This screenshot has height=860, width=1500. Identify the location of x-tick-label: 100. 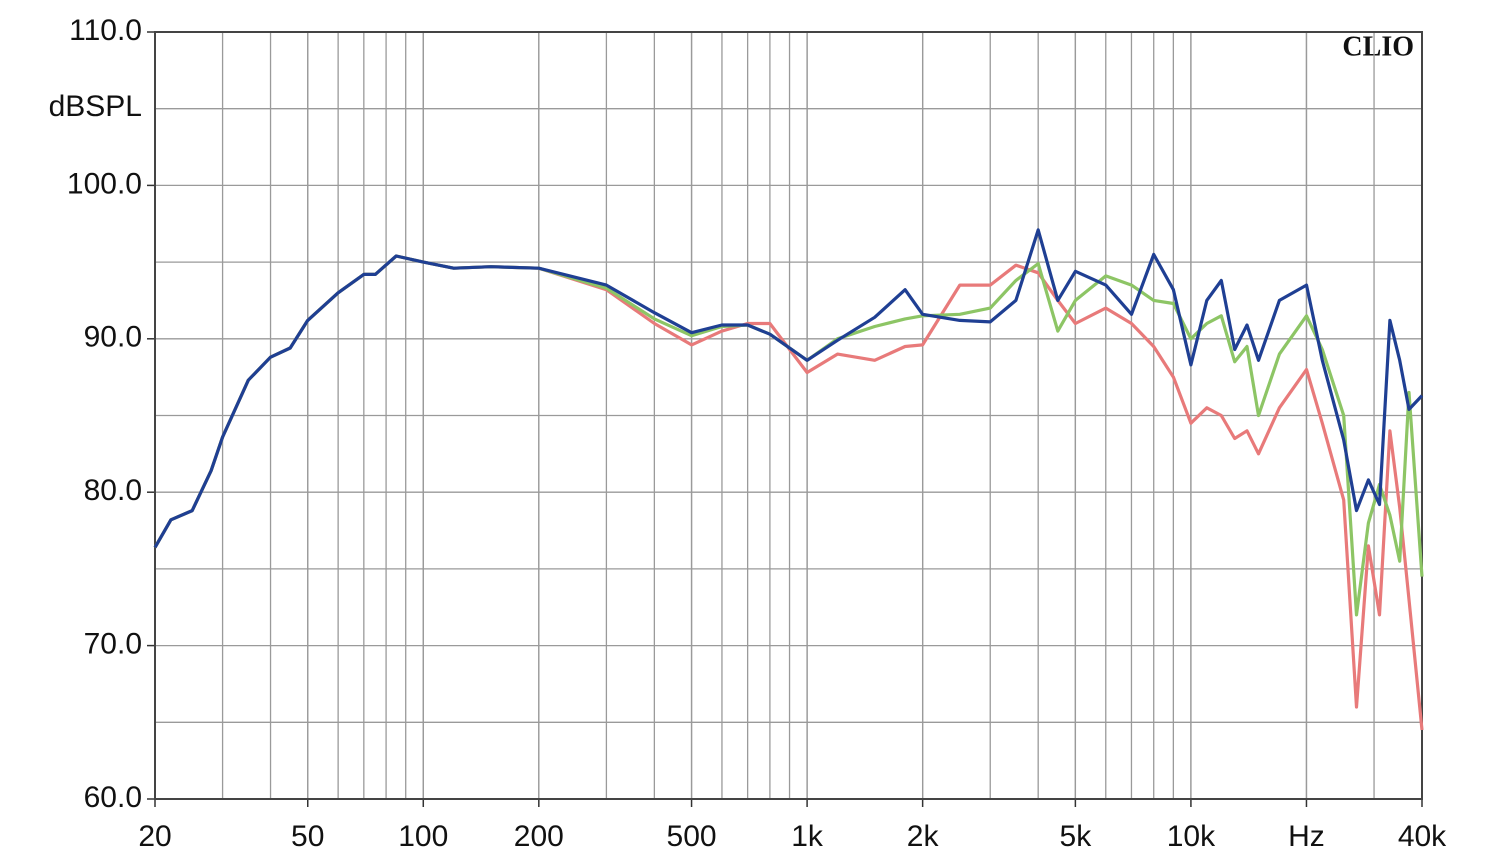
(423, 836).